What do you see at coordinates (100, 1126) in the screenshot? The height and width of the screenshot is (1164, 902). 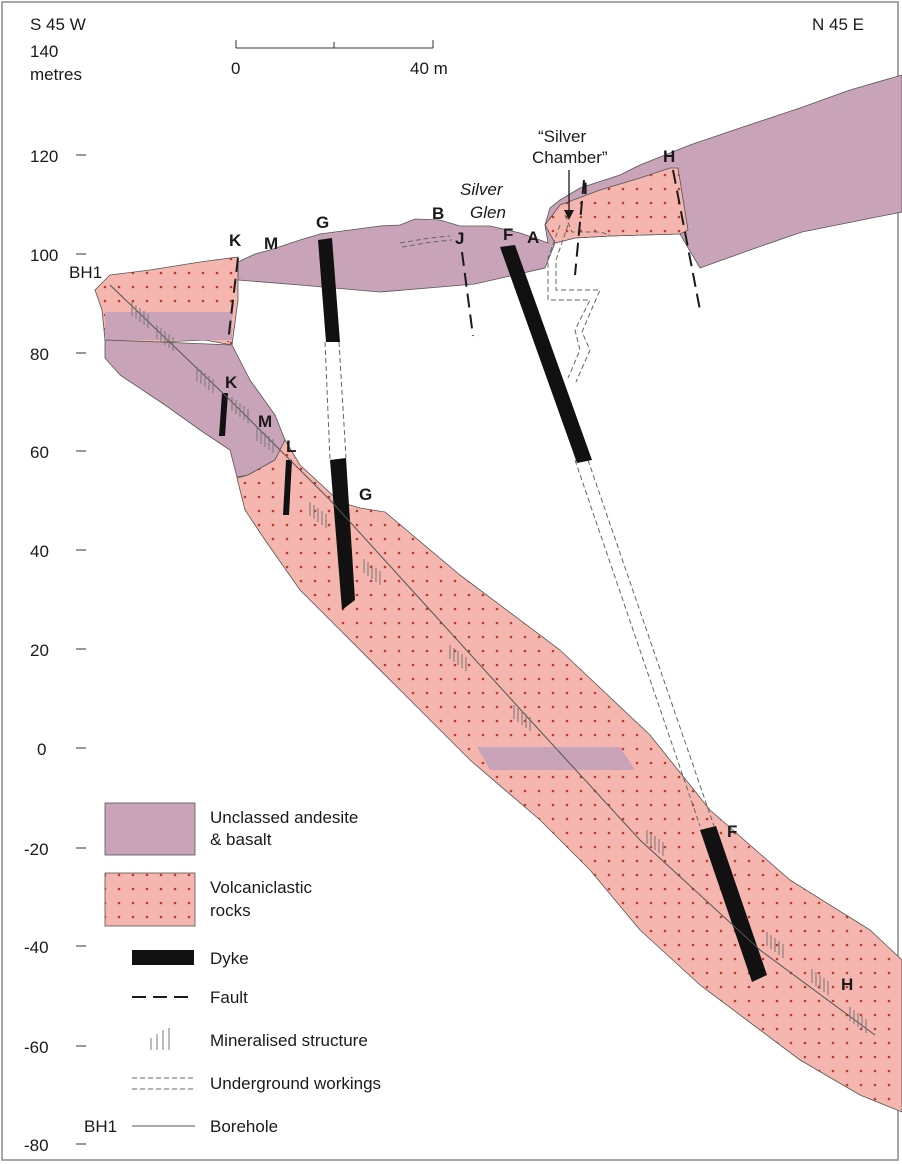 I see `legend-borehole-prefix: BH1` at bounding box center [100, 1126].